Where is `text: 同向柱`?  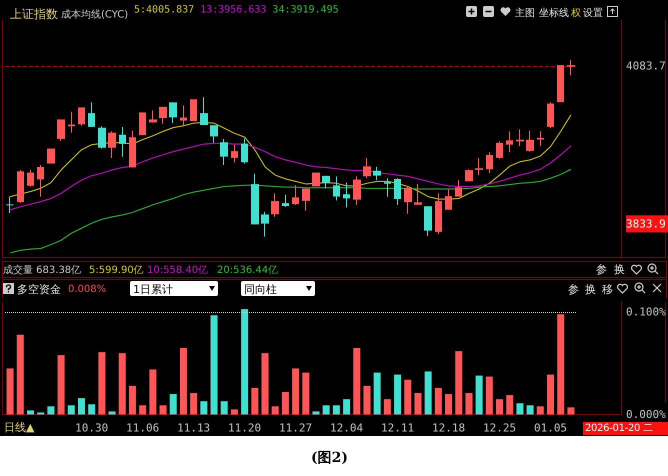
text: 同向柱 is located at coordinates (260, 289).